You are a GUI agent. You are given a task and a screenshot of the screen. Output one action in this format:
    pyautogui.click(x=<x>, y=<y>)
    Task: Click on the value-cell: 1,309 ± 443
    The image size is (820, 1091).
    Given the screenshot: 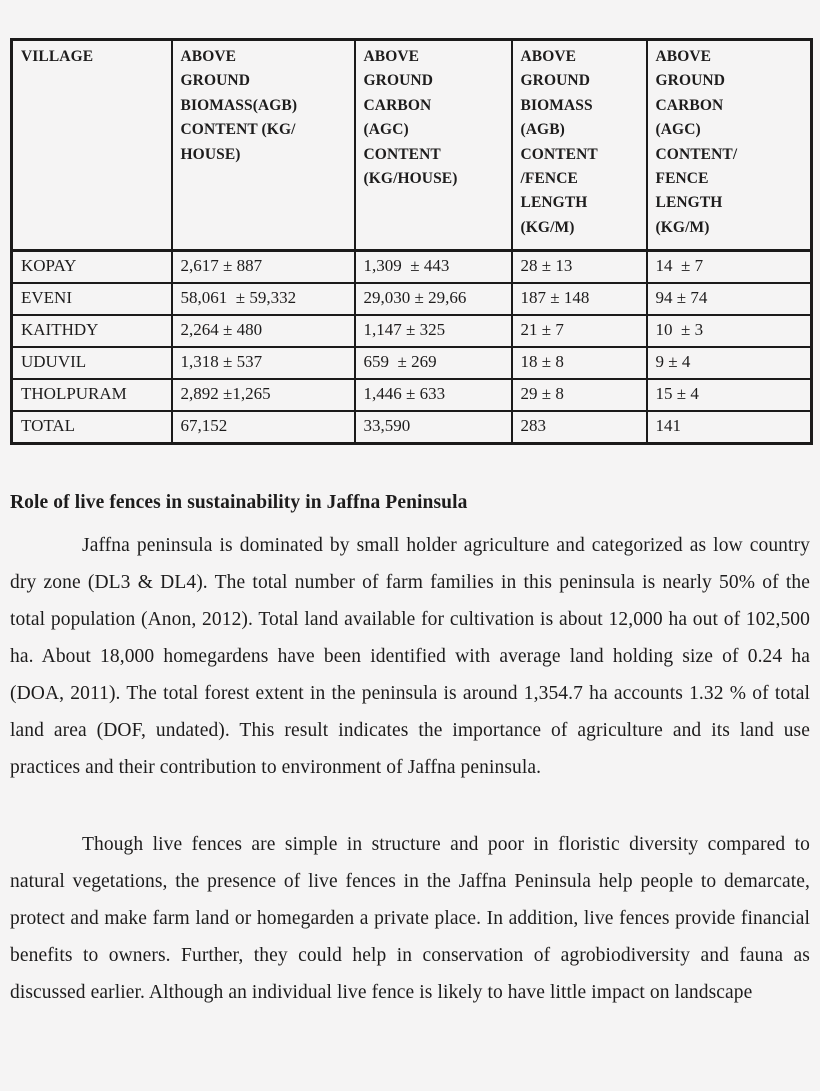 What is the action you would take?
    pyautogui.click(x=433, y=266)
    